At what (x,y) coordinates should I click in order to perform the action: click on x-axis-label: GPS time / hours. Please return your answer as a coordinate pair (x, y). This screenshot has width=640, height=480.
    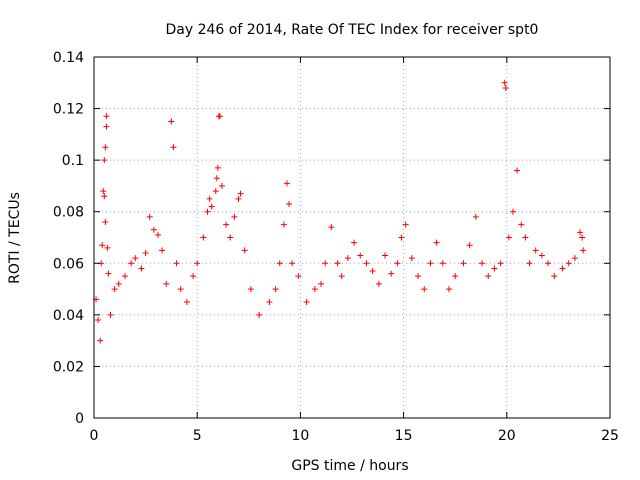
    Looking at the image, I should click on (349, 466).